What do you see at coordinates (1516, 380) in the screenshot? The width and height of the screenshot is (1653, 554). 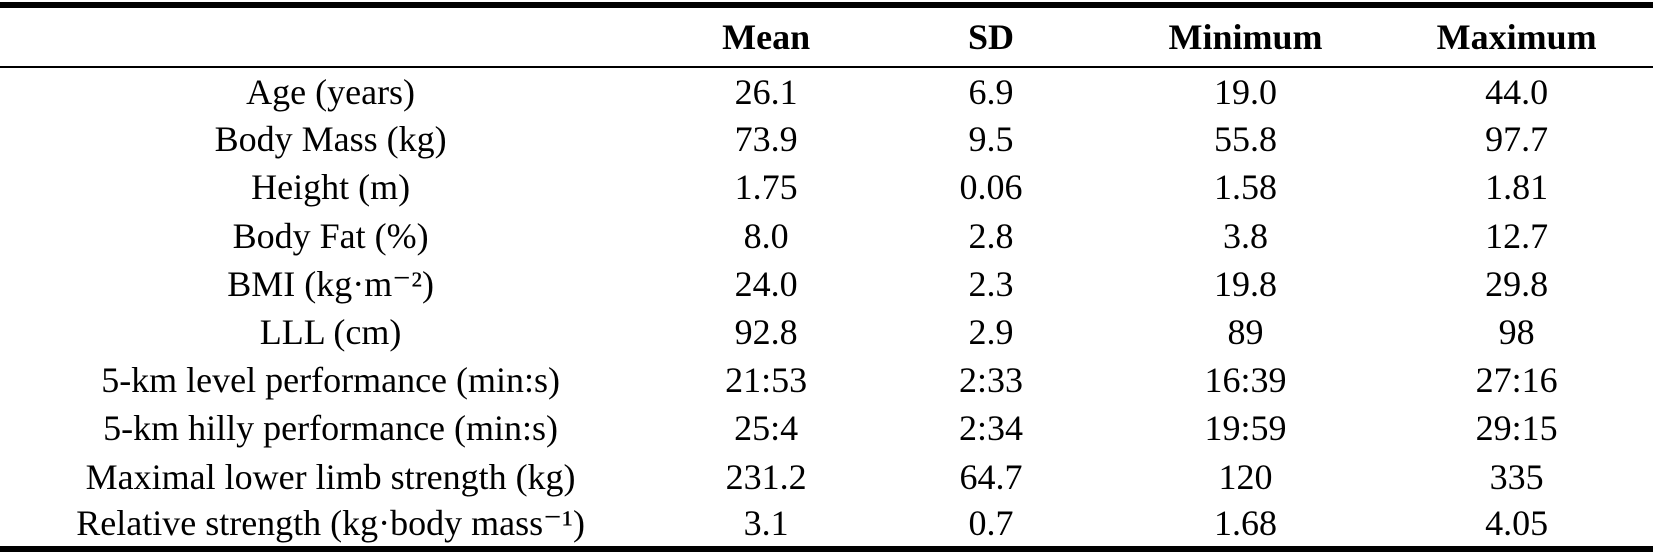 I see `cell-maximum: 27:16` at bounding box center [1516, 380].